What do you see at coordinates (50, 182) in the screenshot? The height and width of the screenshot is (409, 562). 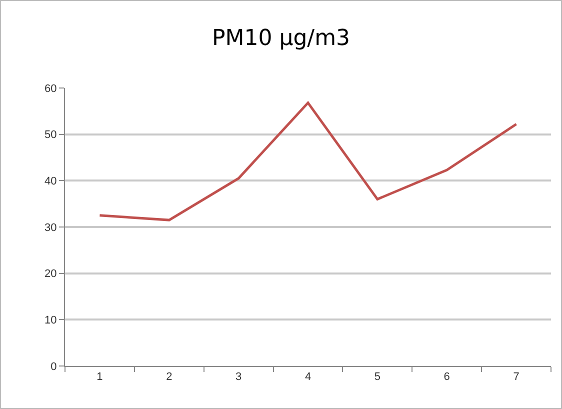 I see `y-tick-label: 40` at bounding box center [50, 182].